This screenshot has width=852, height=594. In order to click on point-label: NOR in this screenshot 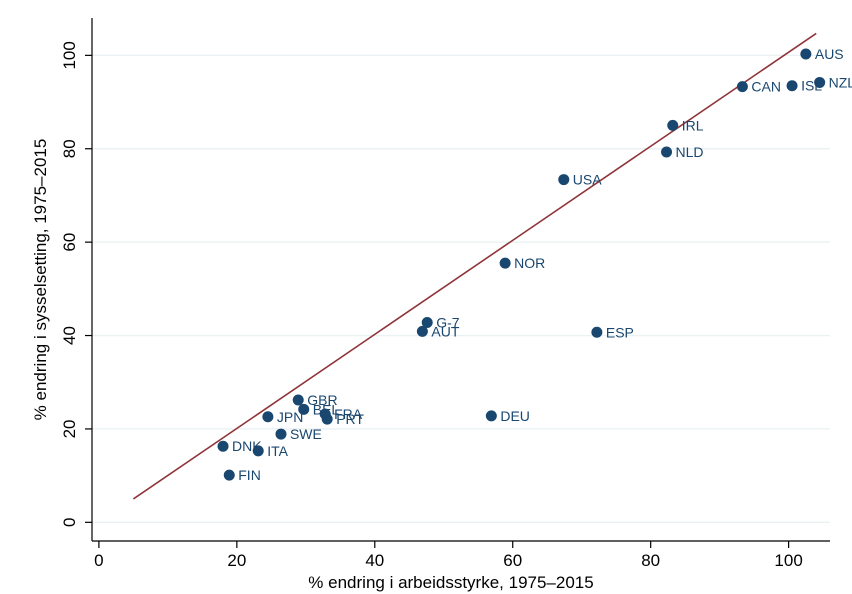, I will do `click(529, 263)`.